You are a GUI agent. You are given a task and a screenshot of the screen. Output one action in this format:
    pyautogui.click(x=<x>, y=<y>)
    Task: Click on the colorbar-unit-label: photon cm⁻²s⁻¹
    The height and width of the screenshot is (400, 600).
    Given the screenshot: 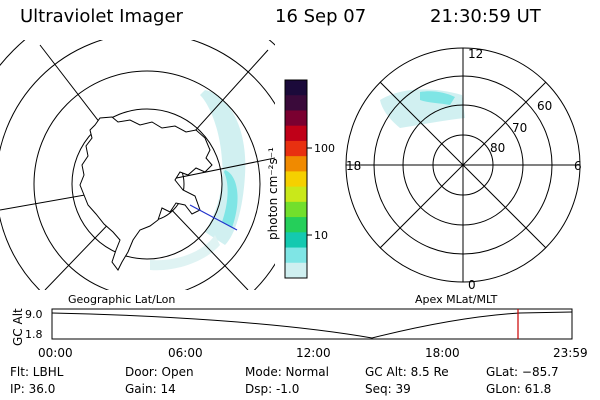 What is the action you would take?
    pyautogui.click(x=273, y=193)
    